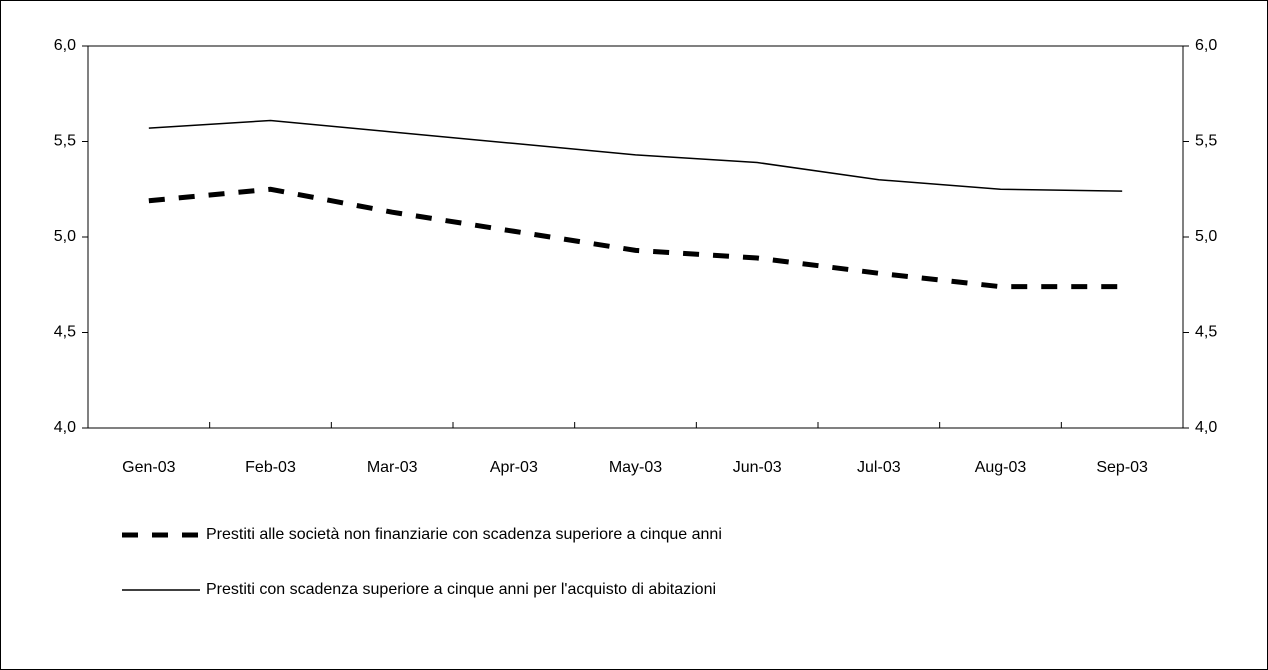 This screenshot has height=670, width=1268. I want to click on y-tick-label: 4,0, so click(65, 427).